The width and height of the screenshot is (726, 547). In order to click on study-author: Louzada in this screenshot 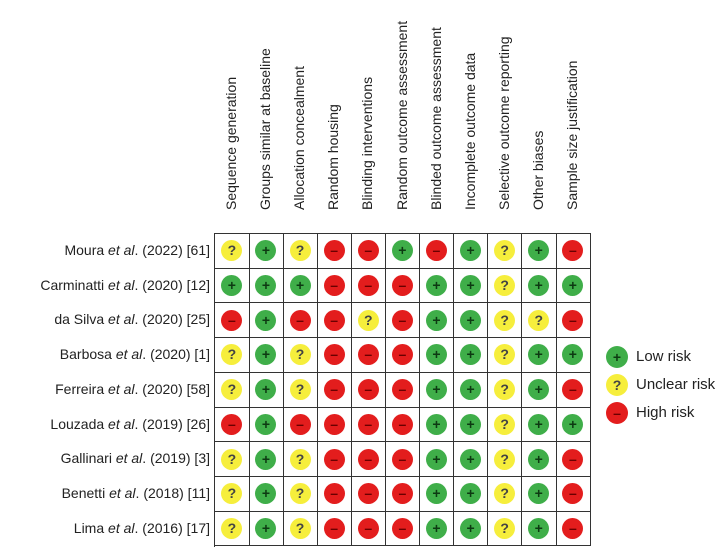, I will do `click(77, 423)`.